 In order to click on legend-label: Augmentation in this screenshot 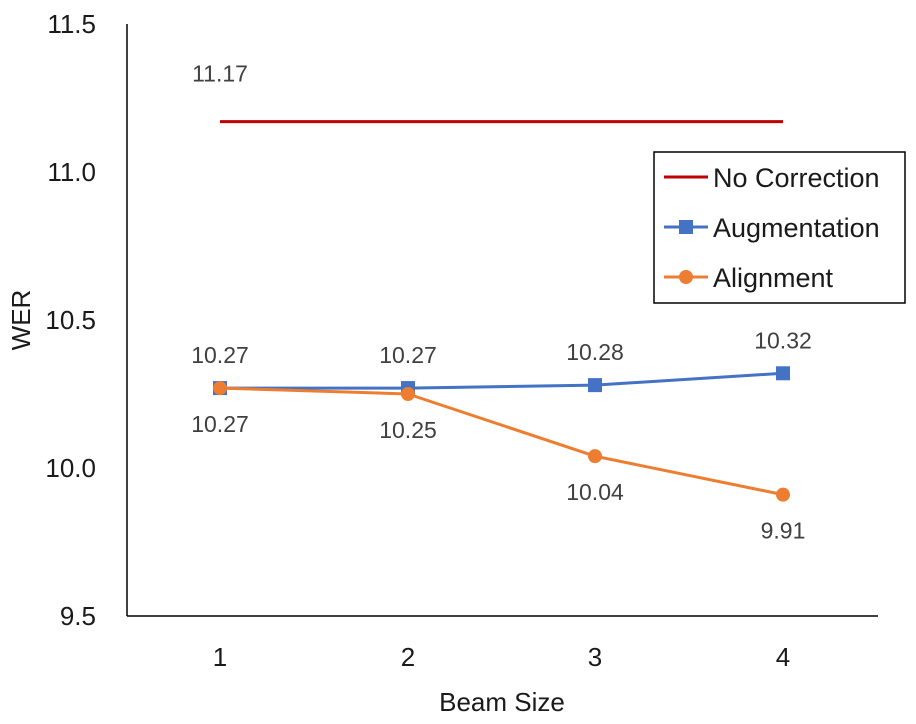, I will do `click(796, 228)`.